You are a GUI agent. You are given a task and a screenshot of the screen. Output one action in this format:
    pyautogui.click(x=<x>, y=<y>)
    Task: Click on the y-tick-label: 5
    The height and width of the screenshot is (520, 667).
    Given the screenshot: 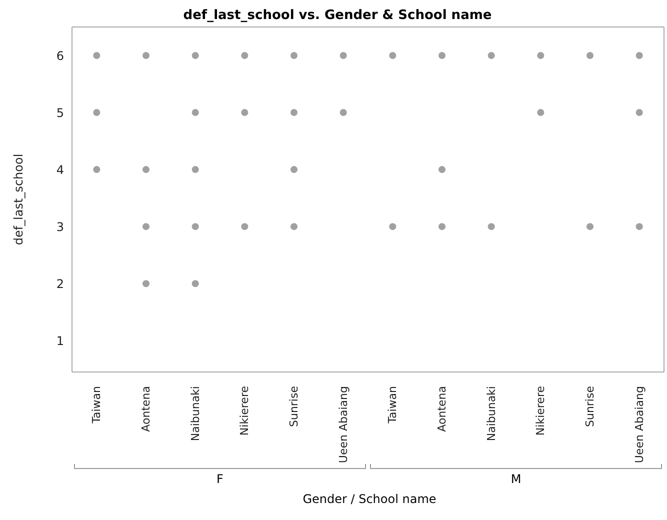 What is the action you would take?
    pyautogui.click(x=60, y=113)
    